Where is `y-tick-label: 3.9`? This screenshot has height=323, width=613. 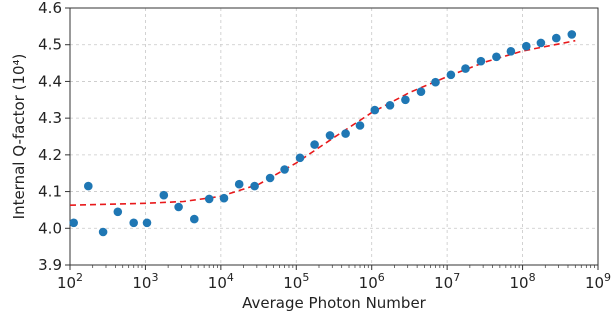 y-tick-label: 3.9 is located at coordinates (50, 265).